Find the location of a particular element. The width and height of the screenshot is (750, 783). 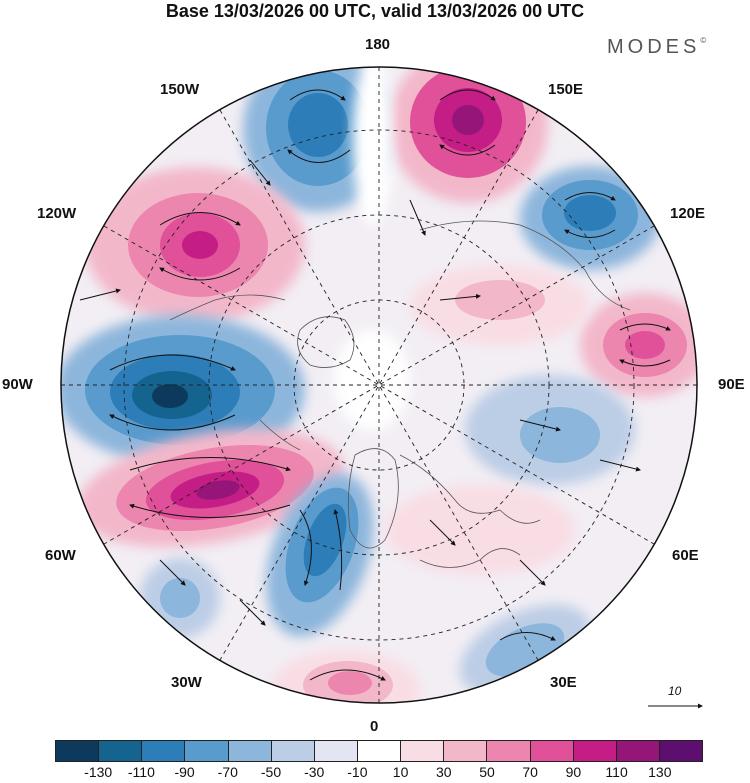

north-atlantic-high is located at coordinates (345, 676).